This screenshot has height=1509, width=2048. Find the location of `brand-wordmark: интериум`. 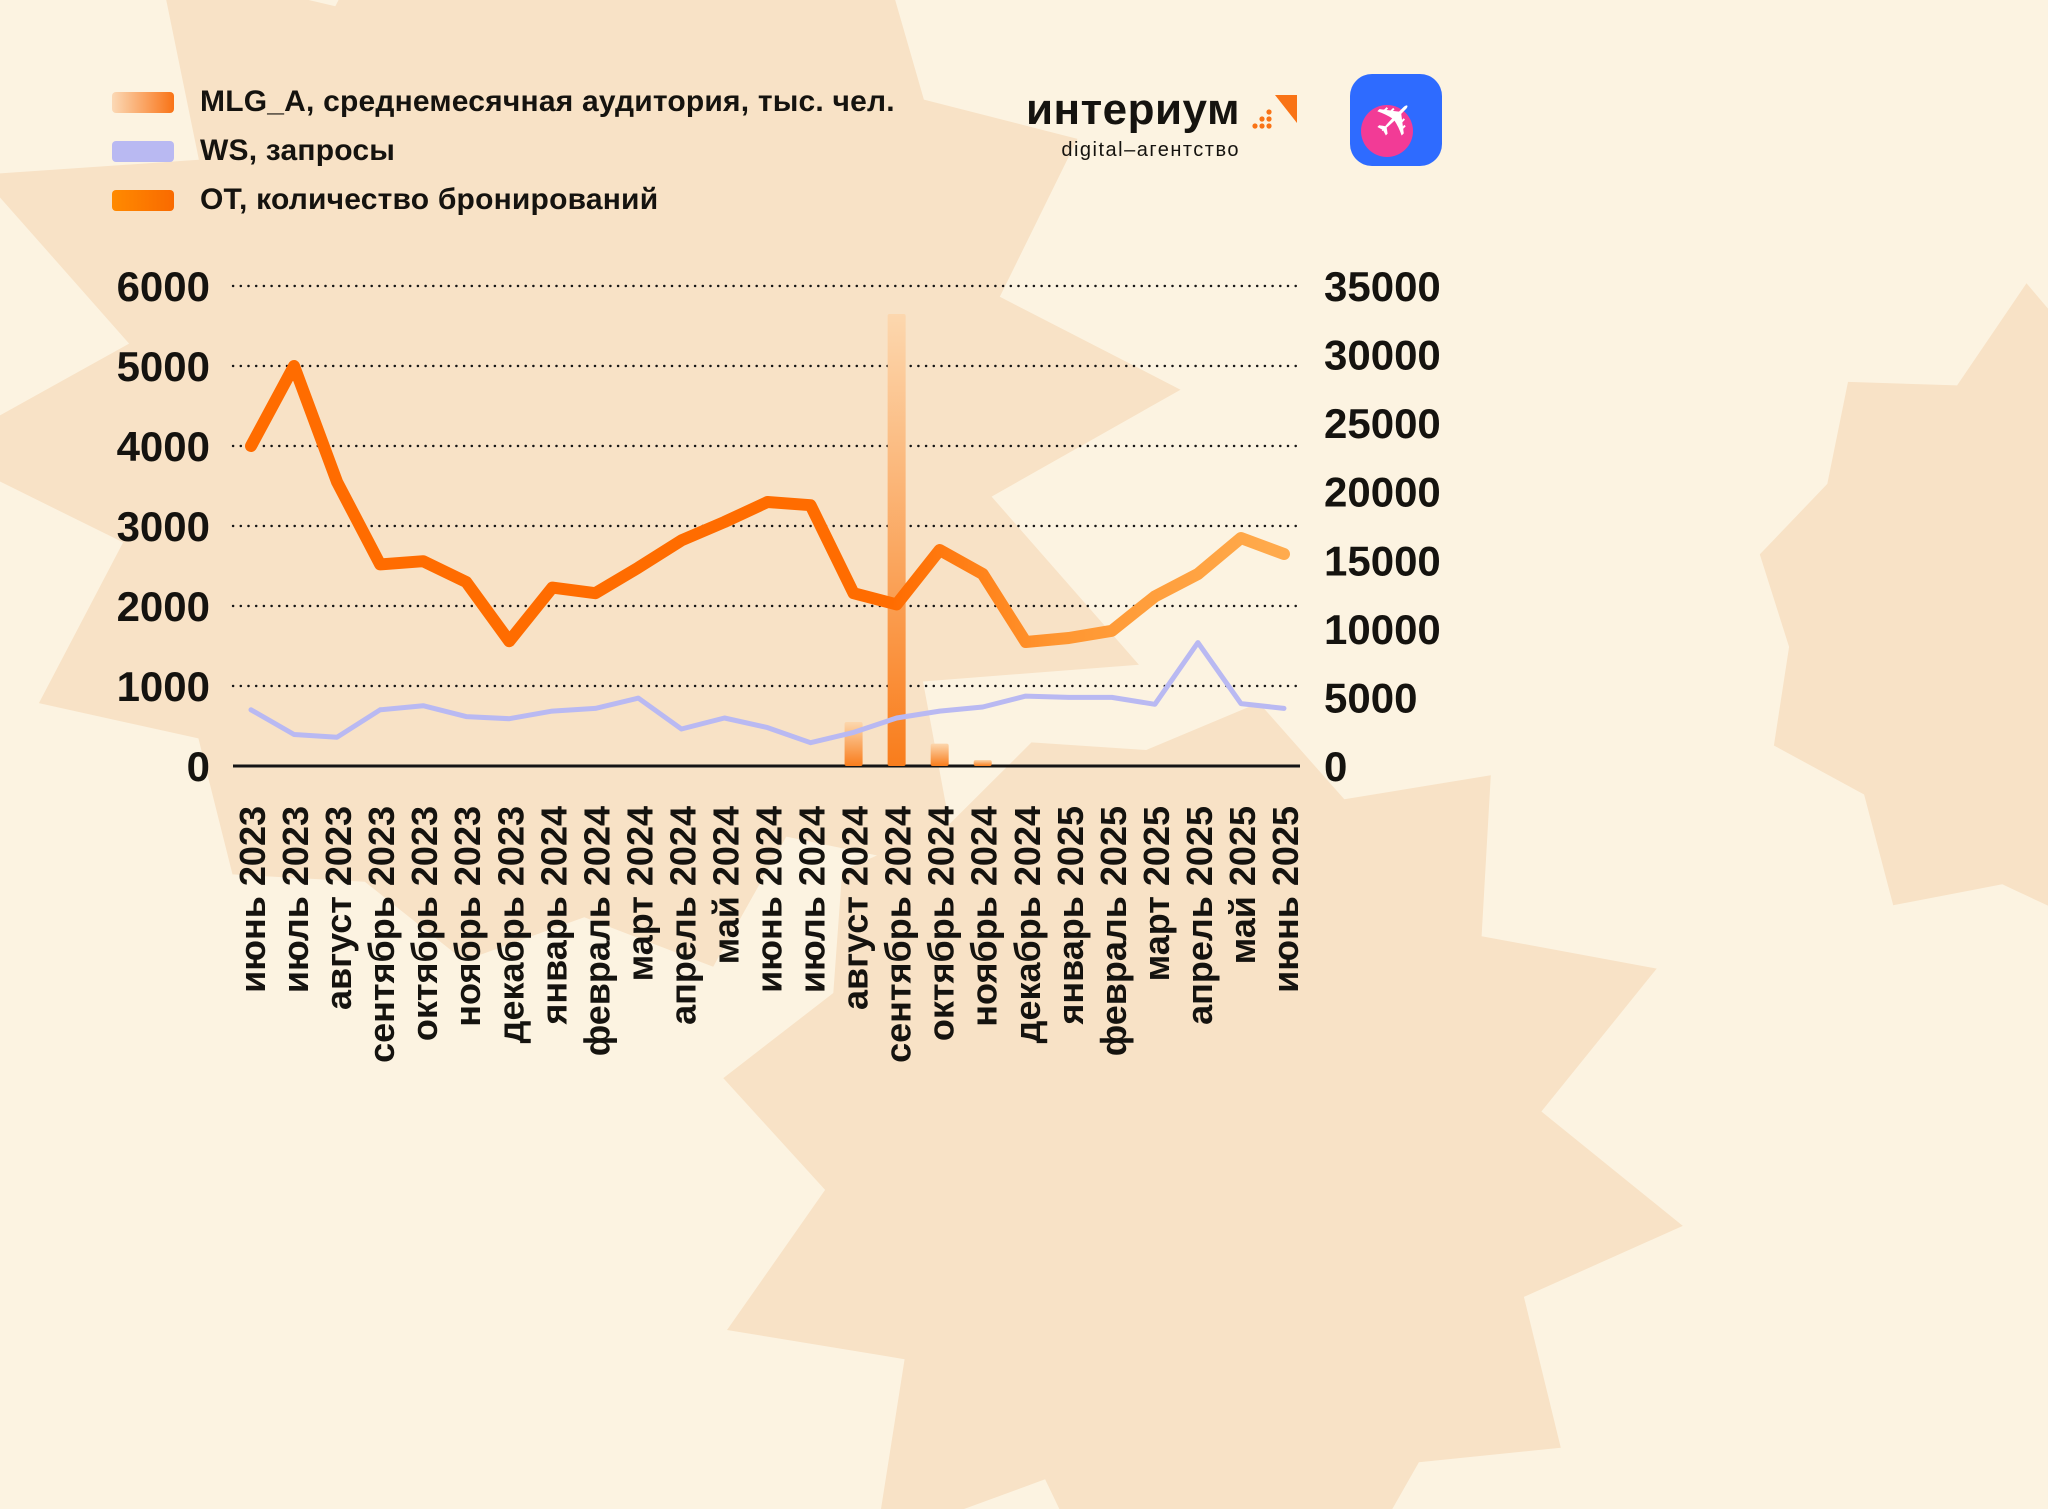

brand-wordmark: интериум is located at coordinates (1132, 109).